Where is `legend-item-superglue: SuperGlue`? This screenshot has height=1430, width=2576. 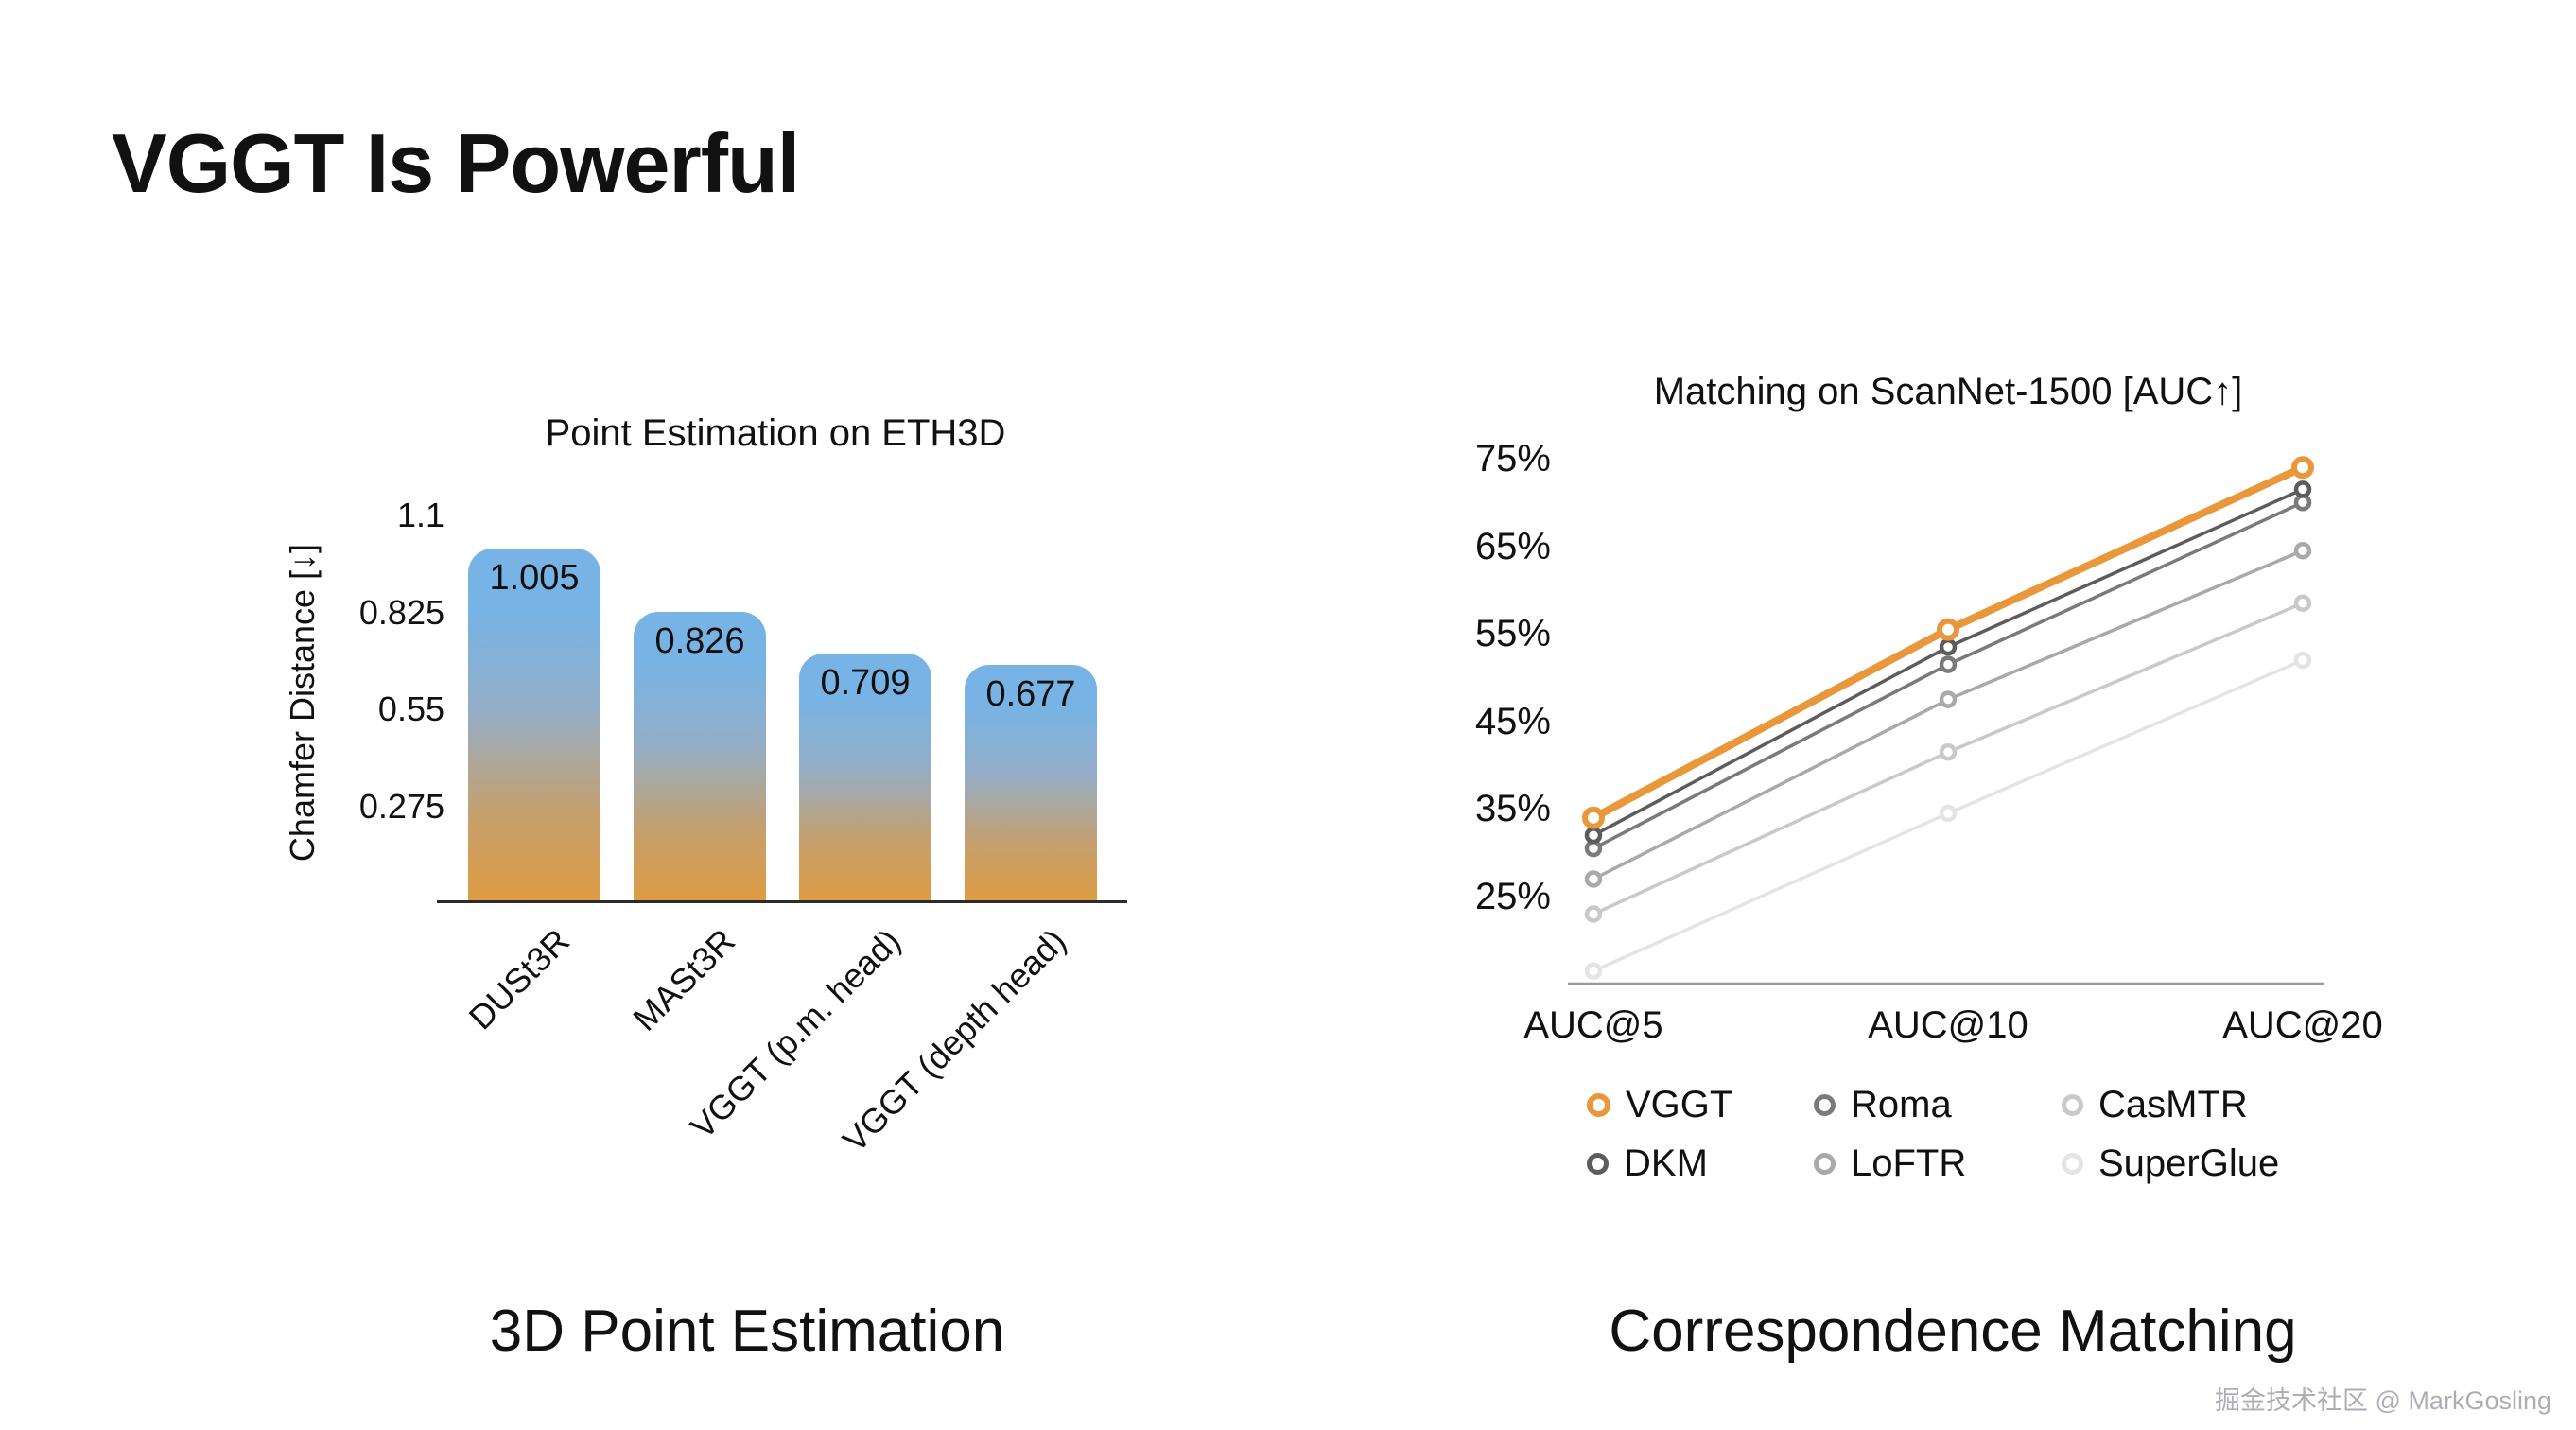 legend-item-superglue: SuperGlue is located at coordinates (2213, 1163).